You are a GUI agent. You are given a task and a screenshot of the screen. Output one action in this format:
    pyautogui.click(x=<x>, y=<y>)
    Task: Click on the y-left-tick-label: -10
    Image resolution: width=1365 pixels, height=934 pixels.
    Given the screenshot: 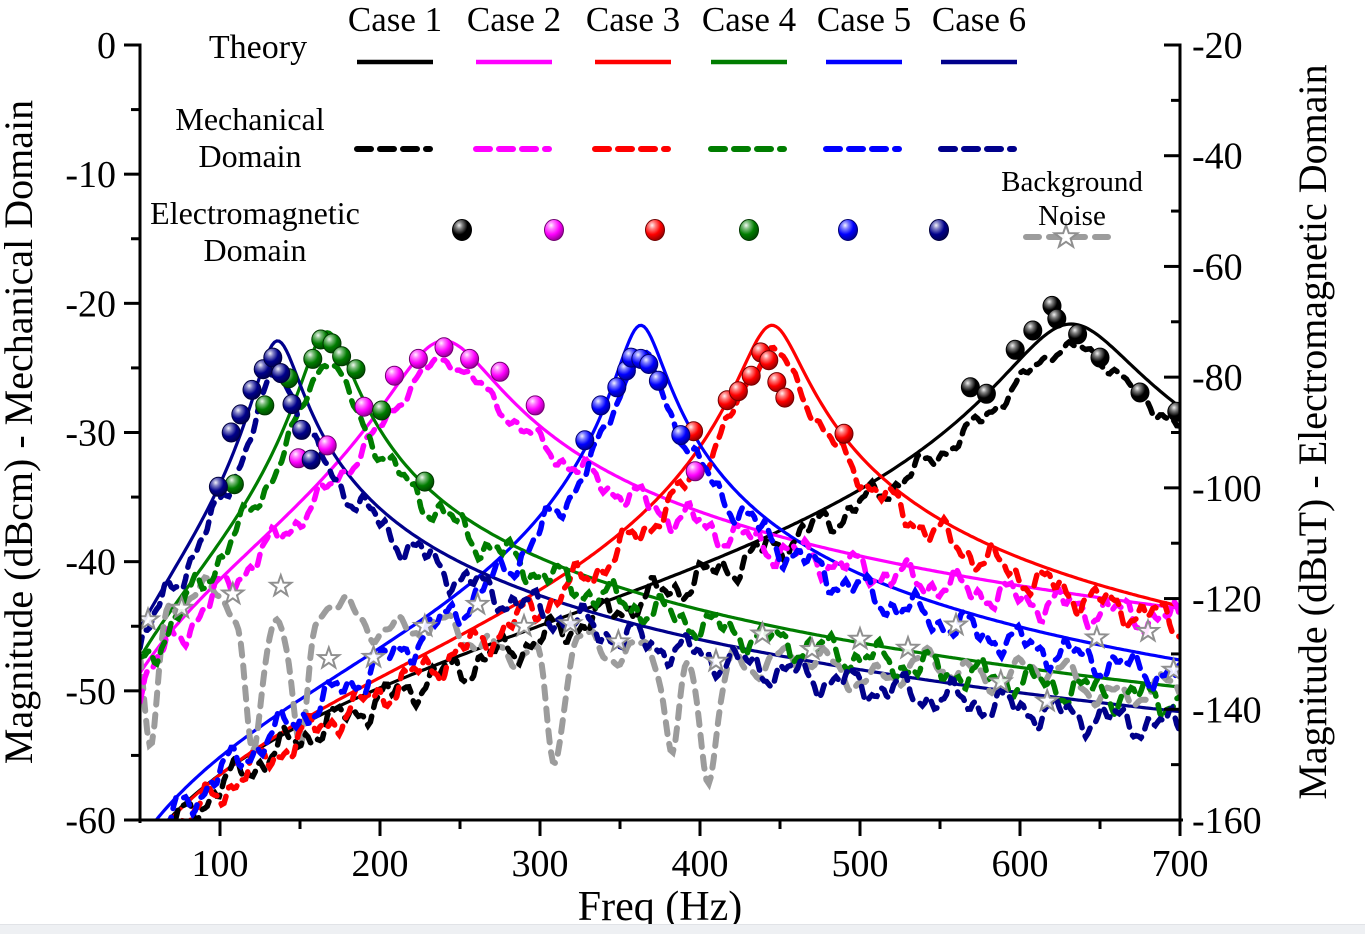 What is the action you would take?
    pyautogui.click(x=90, y=175)
    